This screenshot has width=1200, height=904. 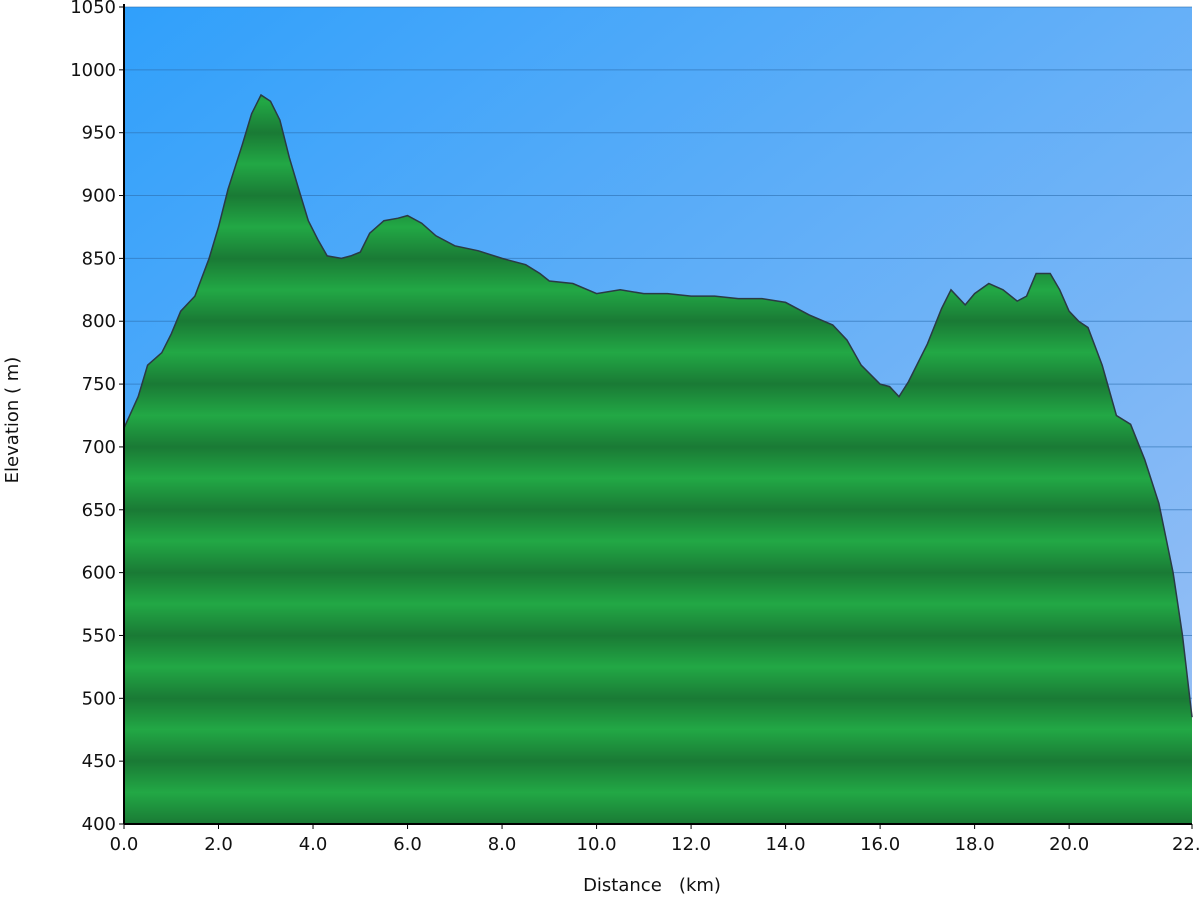 I want to click on x-tick-label: 14.0, so click(x=786, y=844).